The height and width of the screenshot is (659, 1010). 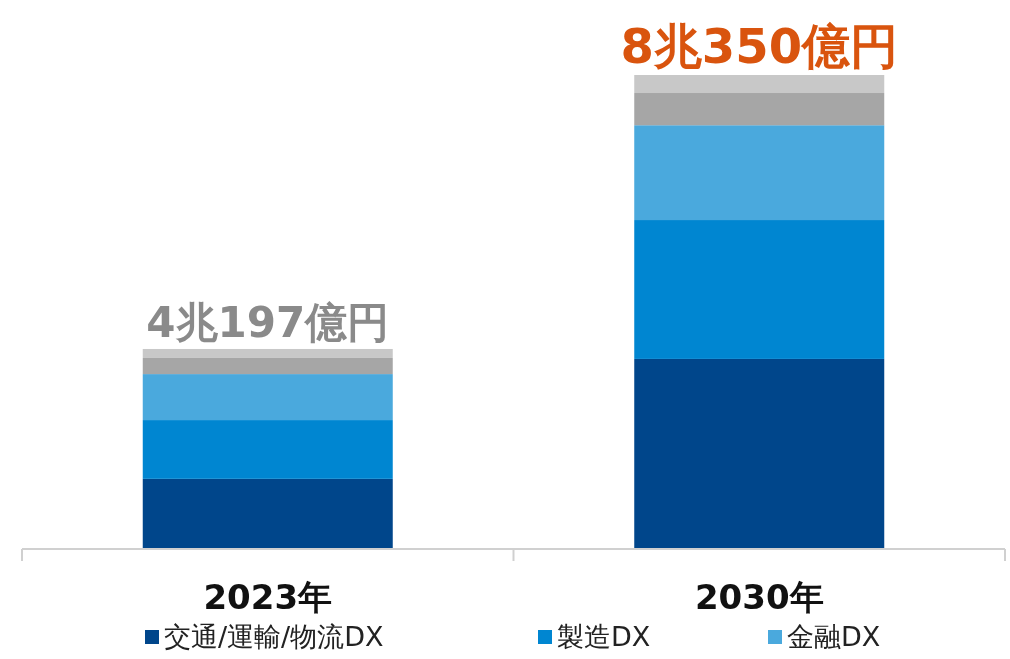 I want to click on total-label: 4兆197億円, so click(x=268, y=322).